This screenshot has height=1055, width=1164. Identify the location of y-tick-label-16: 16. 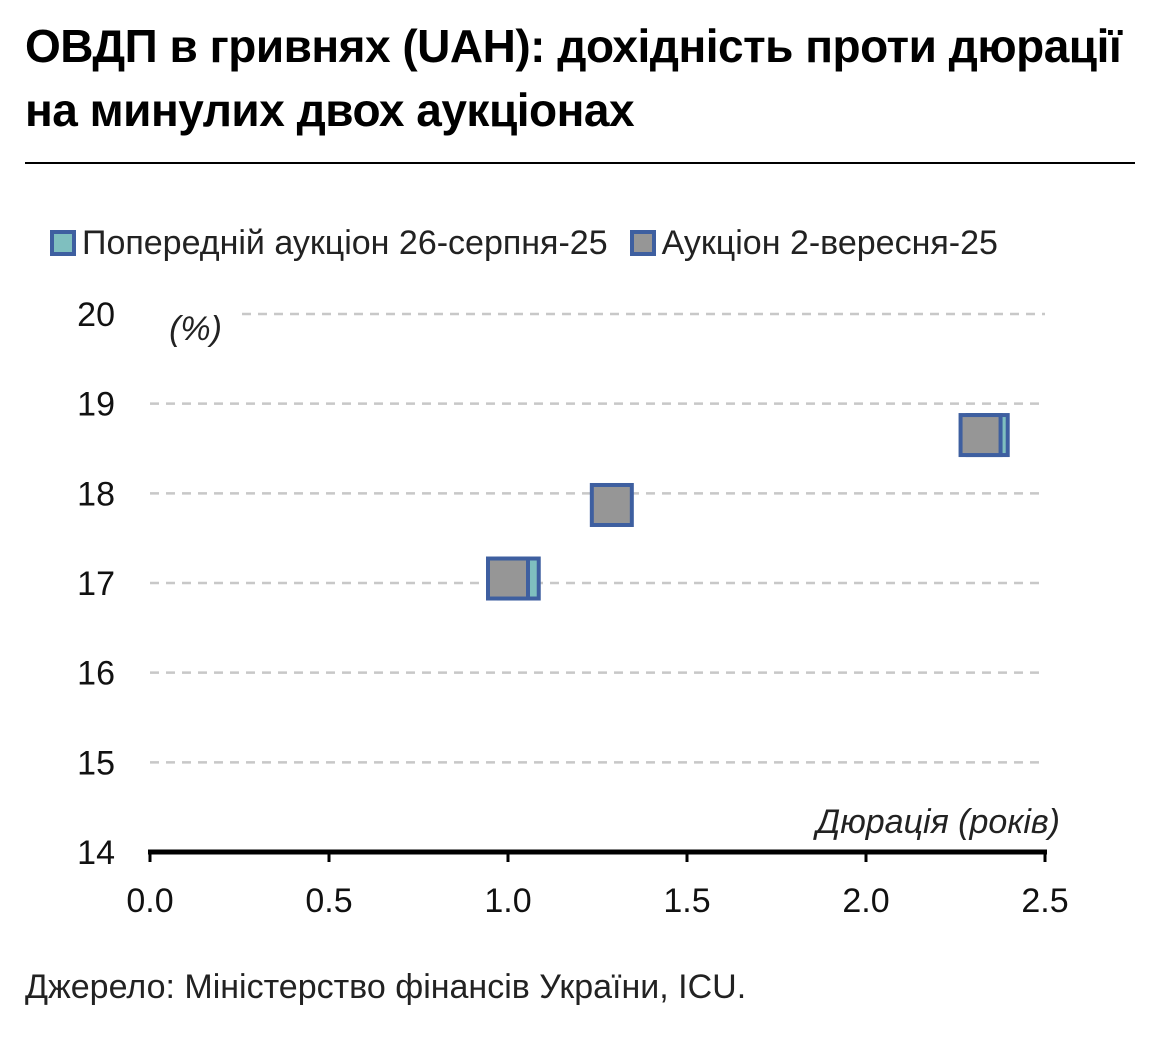
(96, 674).